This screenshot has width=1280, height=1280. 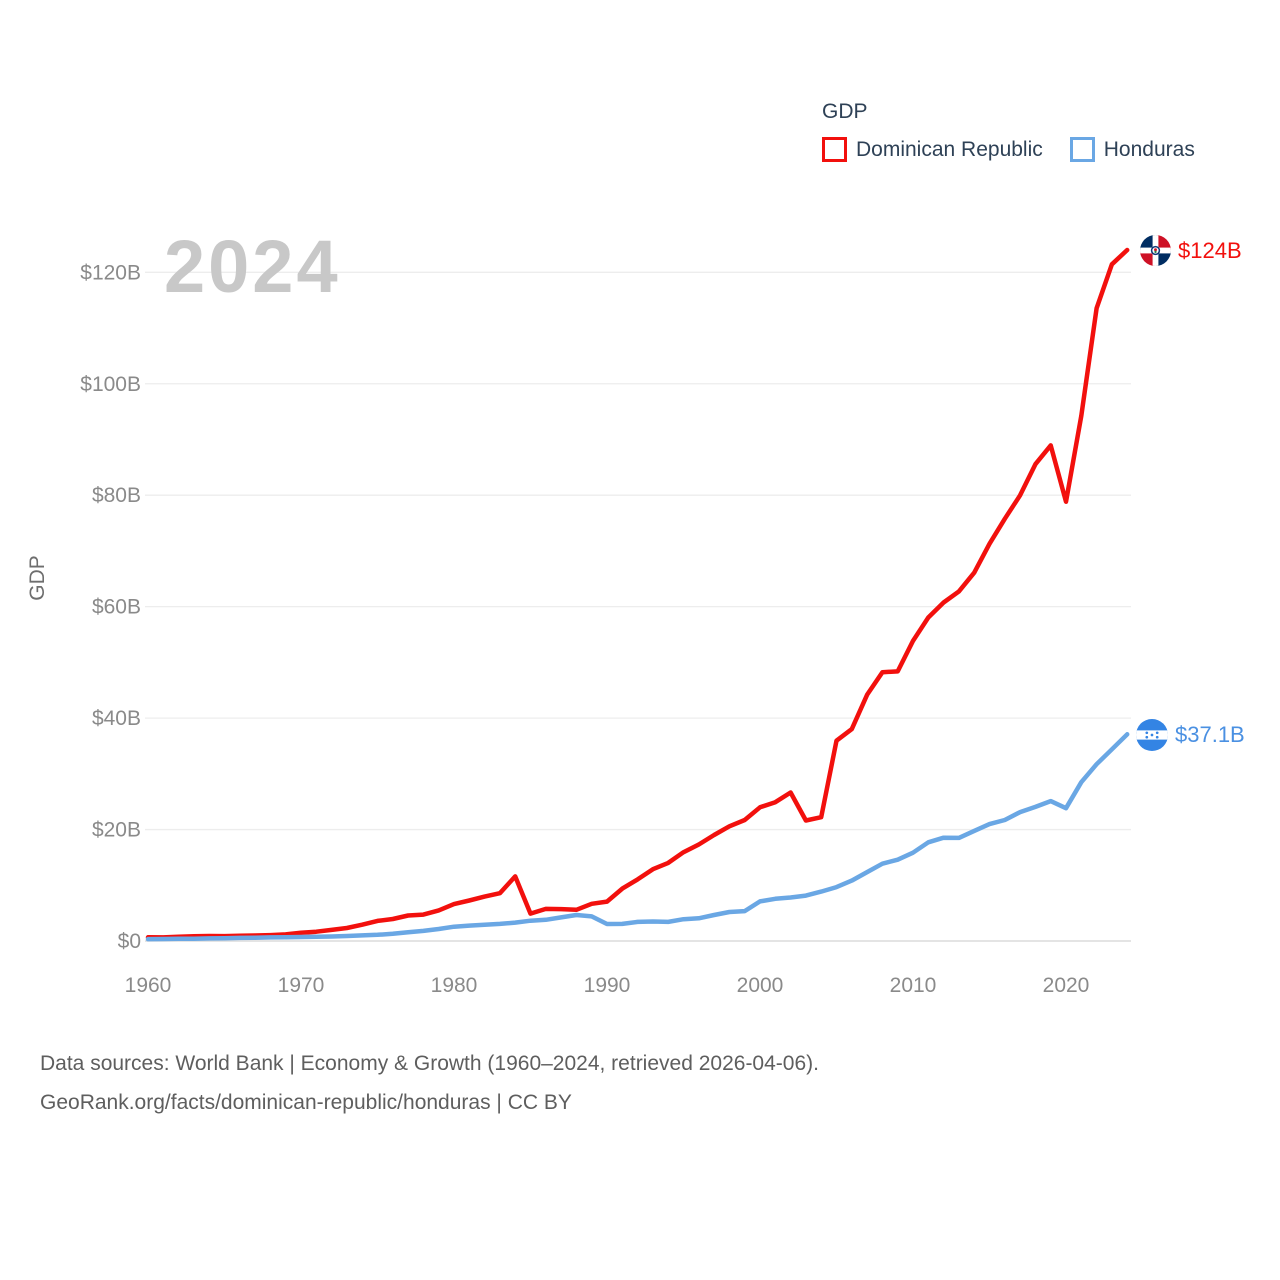 What do you see at coordinates (148, 985) in the screenshot?
I see `x-axis-tick-label: 1960` at bounding box center [148, 985].